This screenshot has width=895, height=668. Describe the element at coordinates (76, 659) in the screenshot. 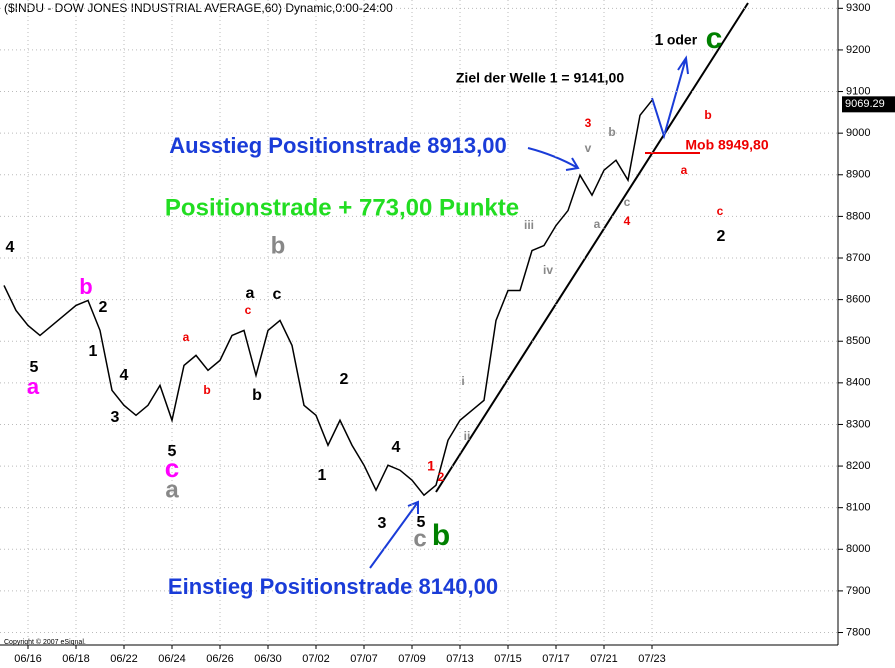

I see `x-tick-label: 06/18` at that location.